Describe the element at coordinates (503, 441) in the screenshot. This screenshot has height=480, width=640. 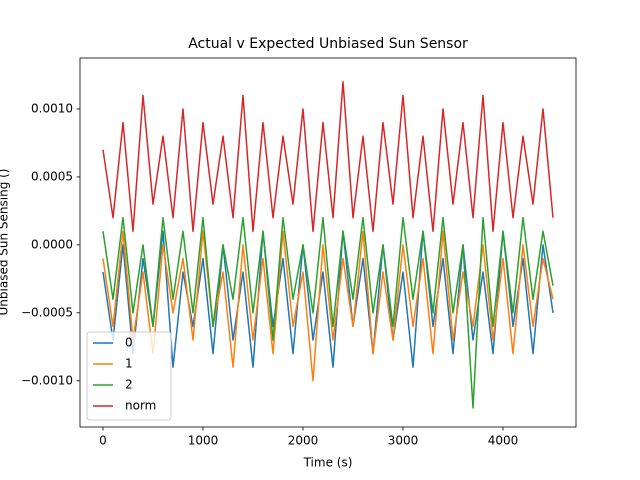
I see `x-tick-label: 4000` at that location.